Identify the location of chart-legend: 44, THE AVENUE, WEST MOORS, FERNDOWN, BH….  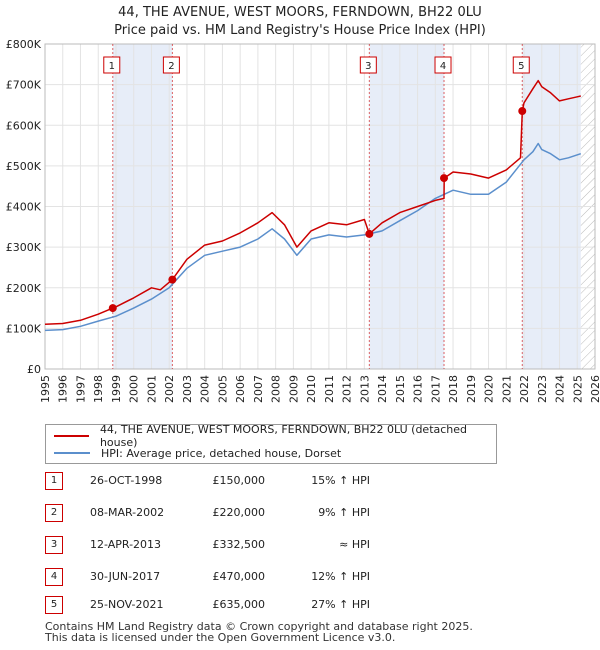
(271, 443).